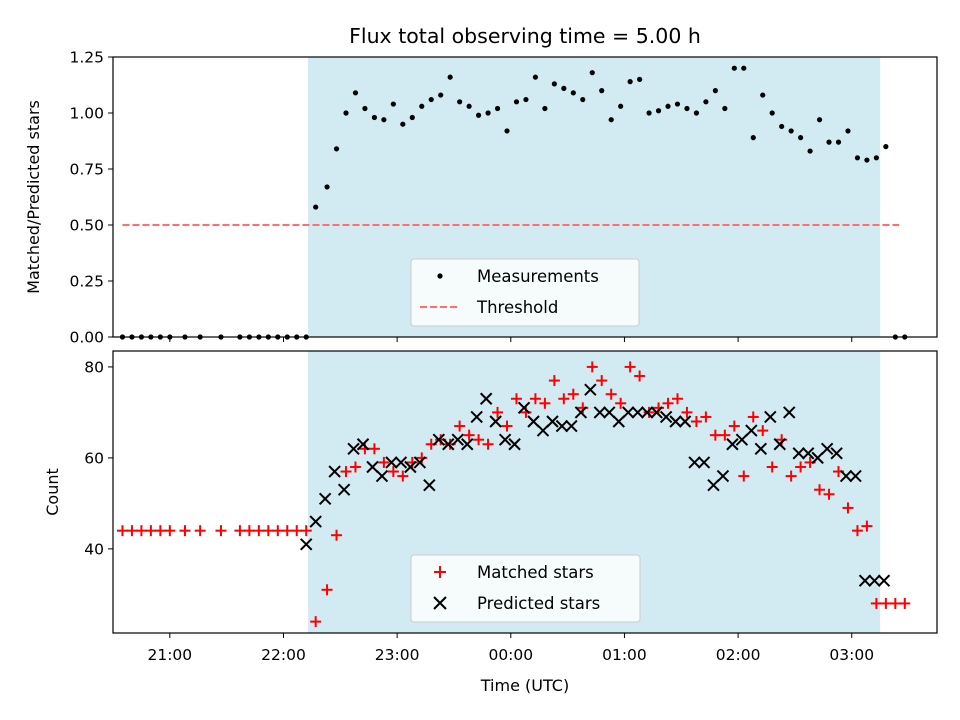  What do you see at coordinates (525, 36) in the screenshot?
I see `chart-title: Flux total observing time = 5.00 h` at bounding box center [525, 36].